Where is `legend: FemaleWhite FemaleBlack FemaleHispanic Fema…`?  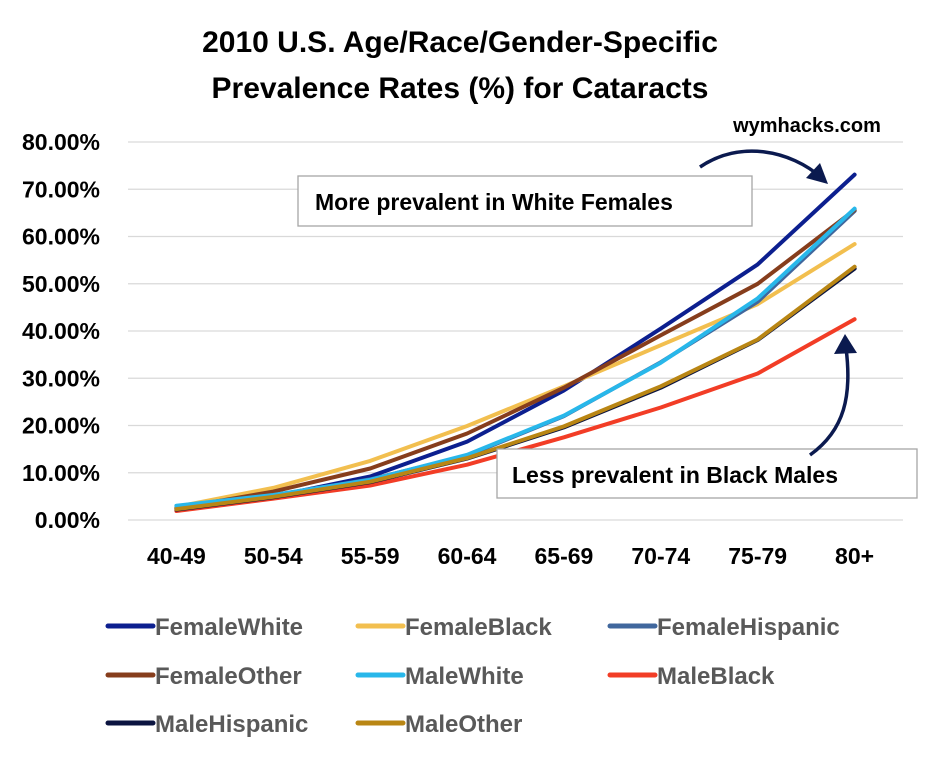 legend: FemaleWhite FemaleBlack FemaleHispanic Fema… is located at coordinates (472, 676).